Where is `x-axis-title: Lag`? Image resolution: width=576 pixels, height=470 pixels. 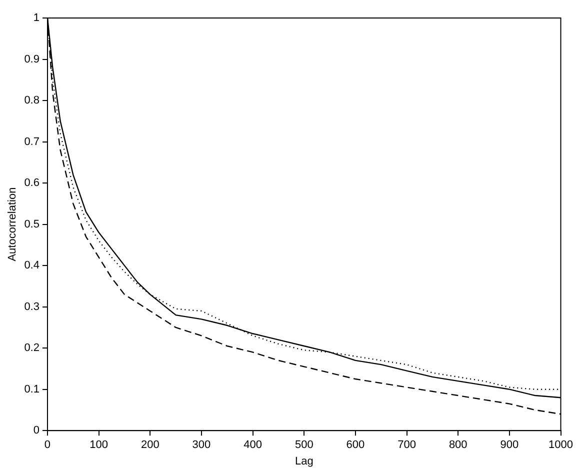
x-axis-title: Lag is located at coordinates (304, 461).